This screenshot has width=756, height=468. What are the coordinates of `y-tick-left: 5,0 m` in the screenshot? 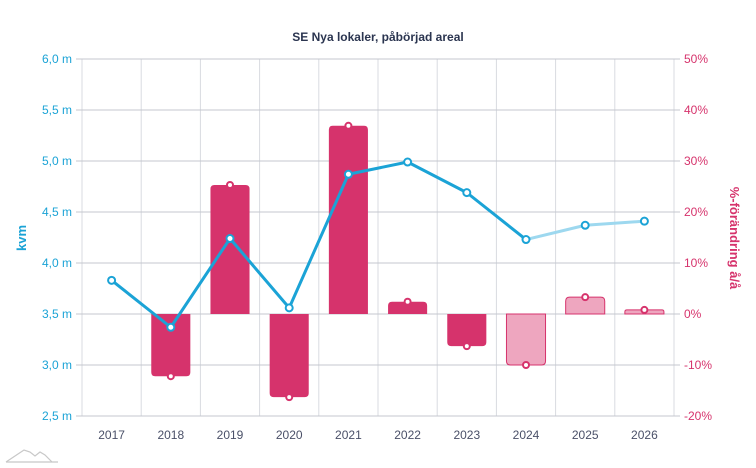 It's located at (57, 161).